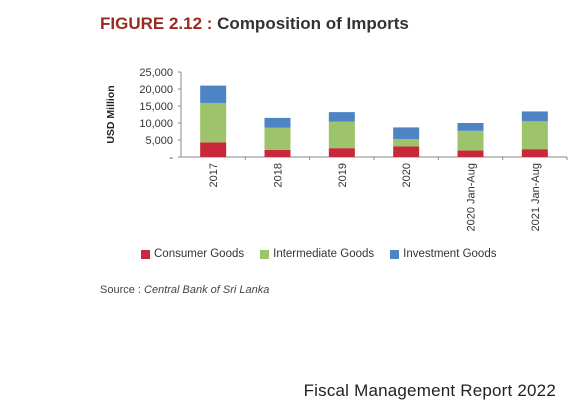  I want to click on x-tick-label: 2020 Jan-Aug, so click(472, 197).